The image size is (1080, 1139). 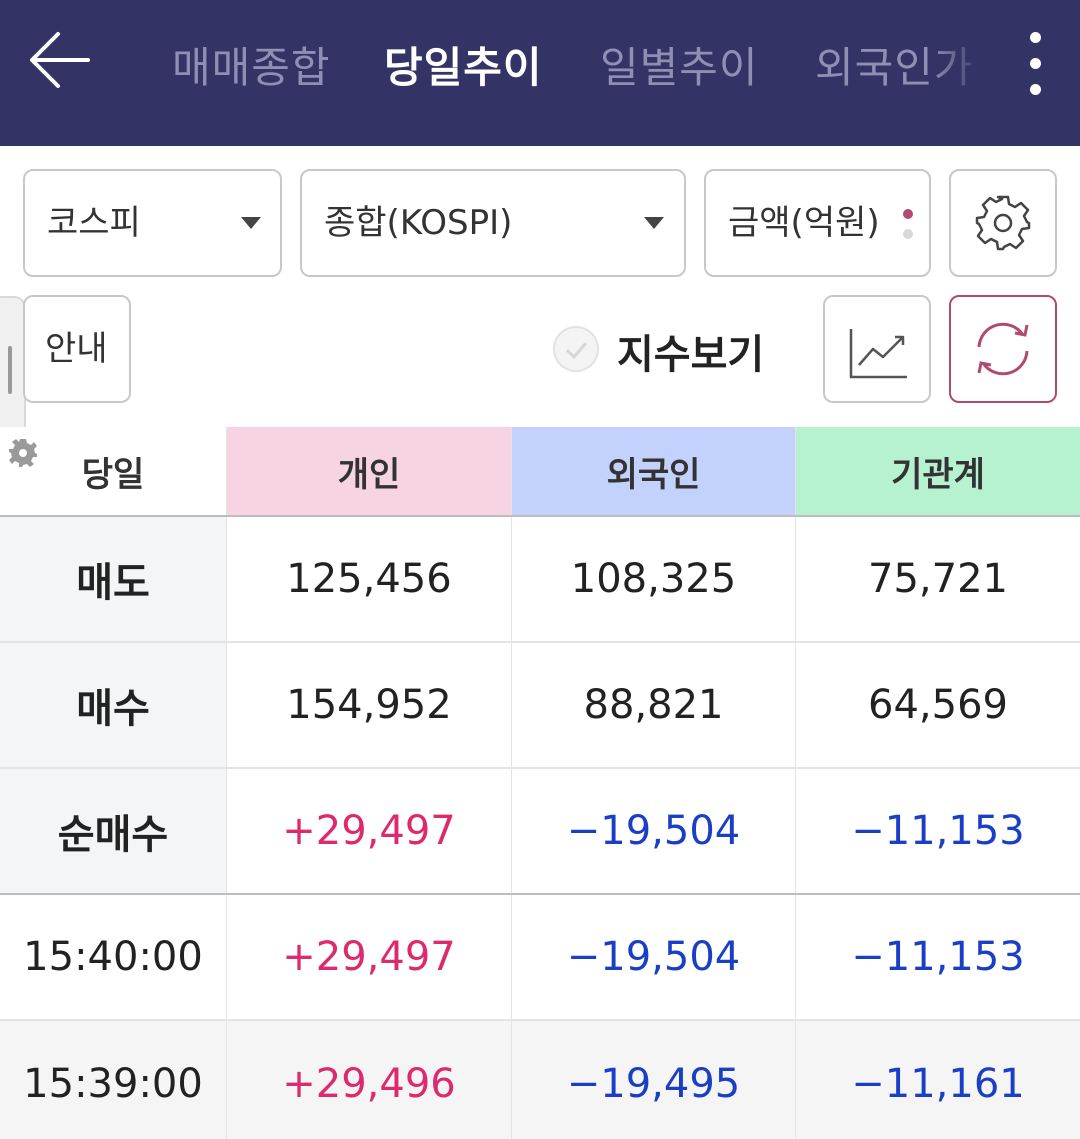 I want to click on table-row-buy: 매수 154,952 88,821 64,569, so click(x=540, y=706).